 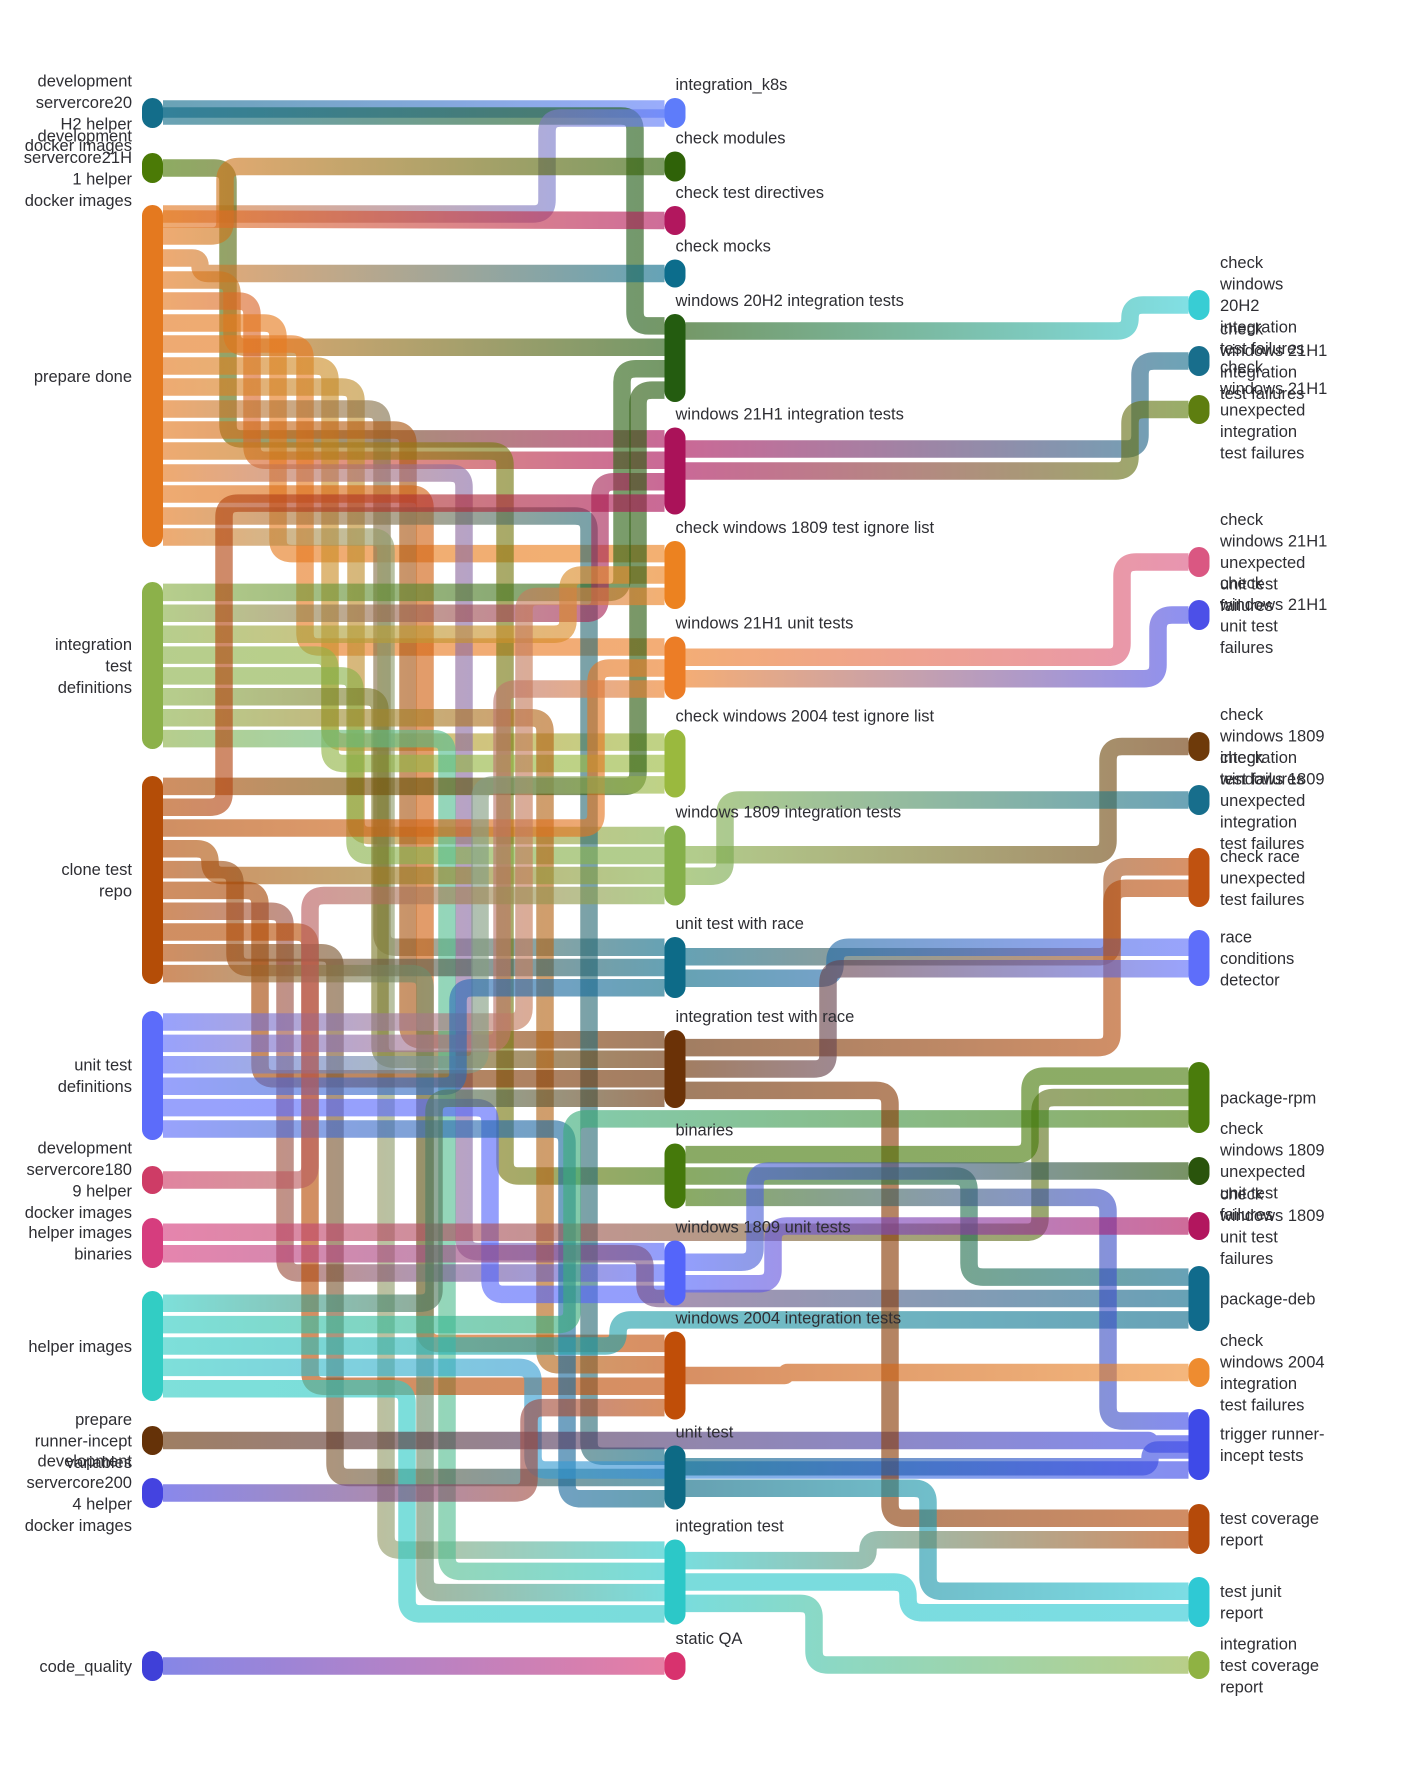 I want to click on svg-text: servercore21H, so click(x=78, y=158).